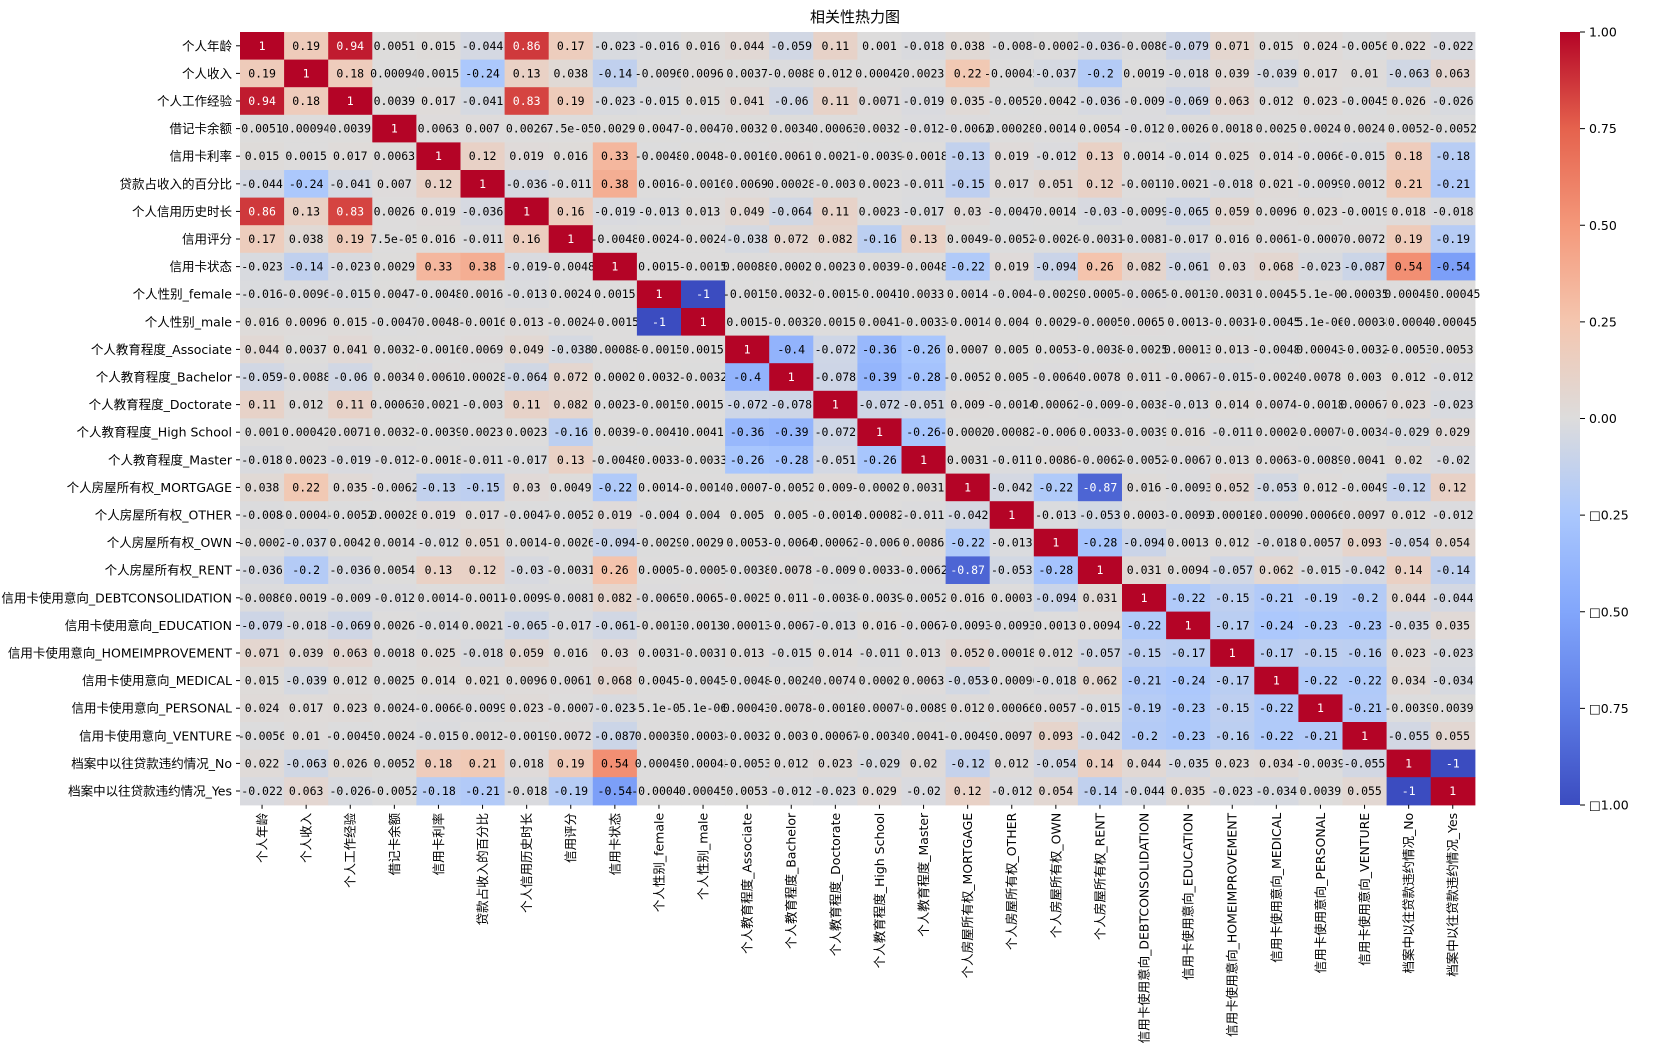  I want to click on cell-value-label: -0.0013, so click(659, 625).